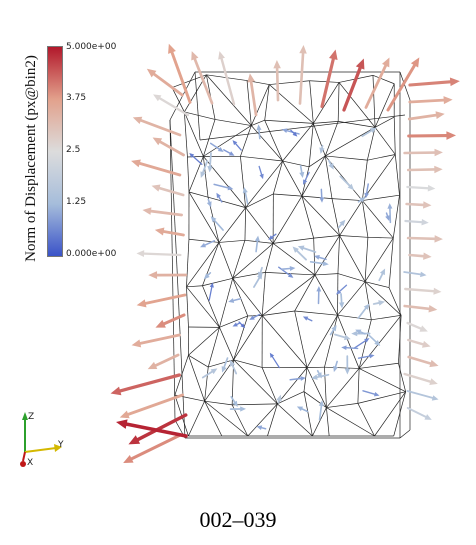 This screenshot has width=476, height=545. Describe the element at coordinates (55, 151) in the screenshot. I see `colorbar` at that location.